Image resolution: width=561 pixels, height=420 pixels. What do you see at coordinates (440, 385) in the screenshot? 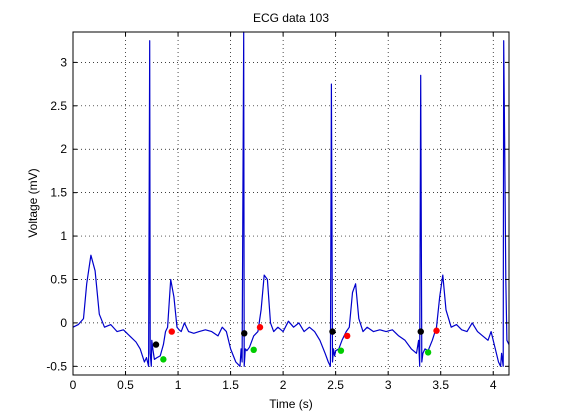
I see `x-tick-label: 3.5` at bounding box center [440, 385].